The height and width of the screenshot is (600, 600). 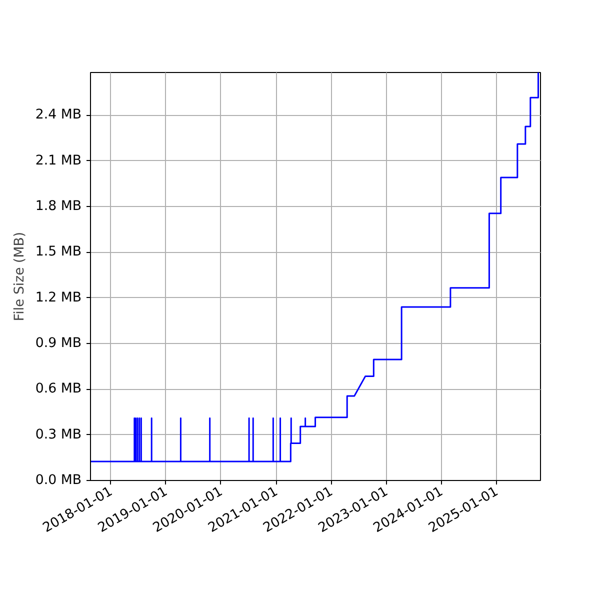 I want to click on y-tick-label: 1.5 MB, so click(x=58, y=252).